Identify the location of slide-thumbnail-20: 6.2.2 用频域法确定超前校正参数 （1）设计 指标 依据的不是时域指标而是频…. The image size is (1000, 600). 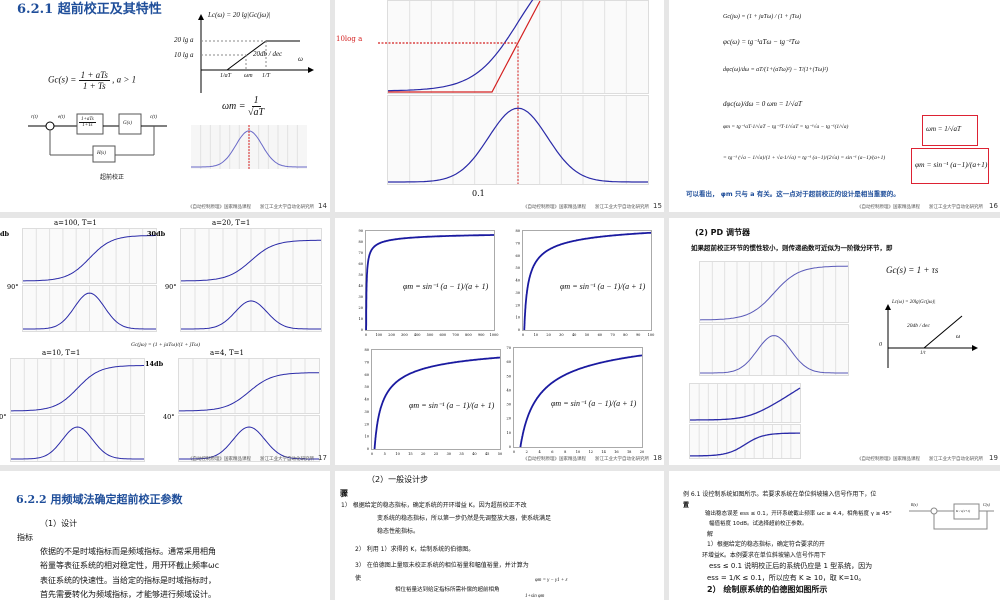
(165, 535).